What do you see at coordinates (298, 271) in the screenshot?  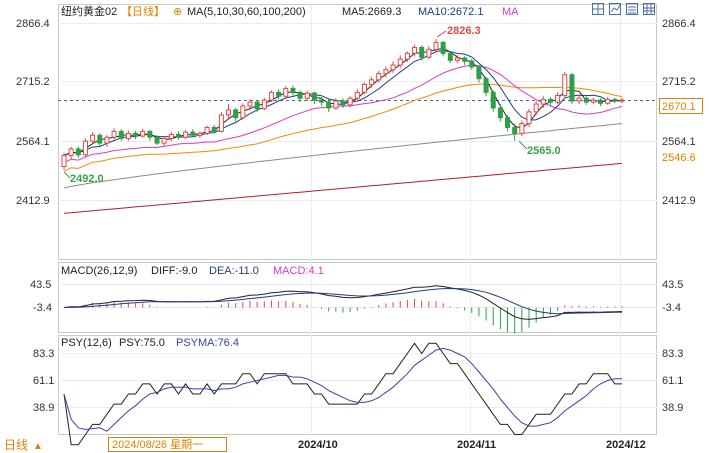 I see `macd-value: MACD:4.1` at bounding box center [298, 271].